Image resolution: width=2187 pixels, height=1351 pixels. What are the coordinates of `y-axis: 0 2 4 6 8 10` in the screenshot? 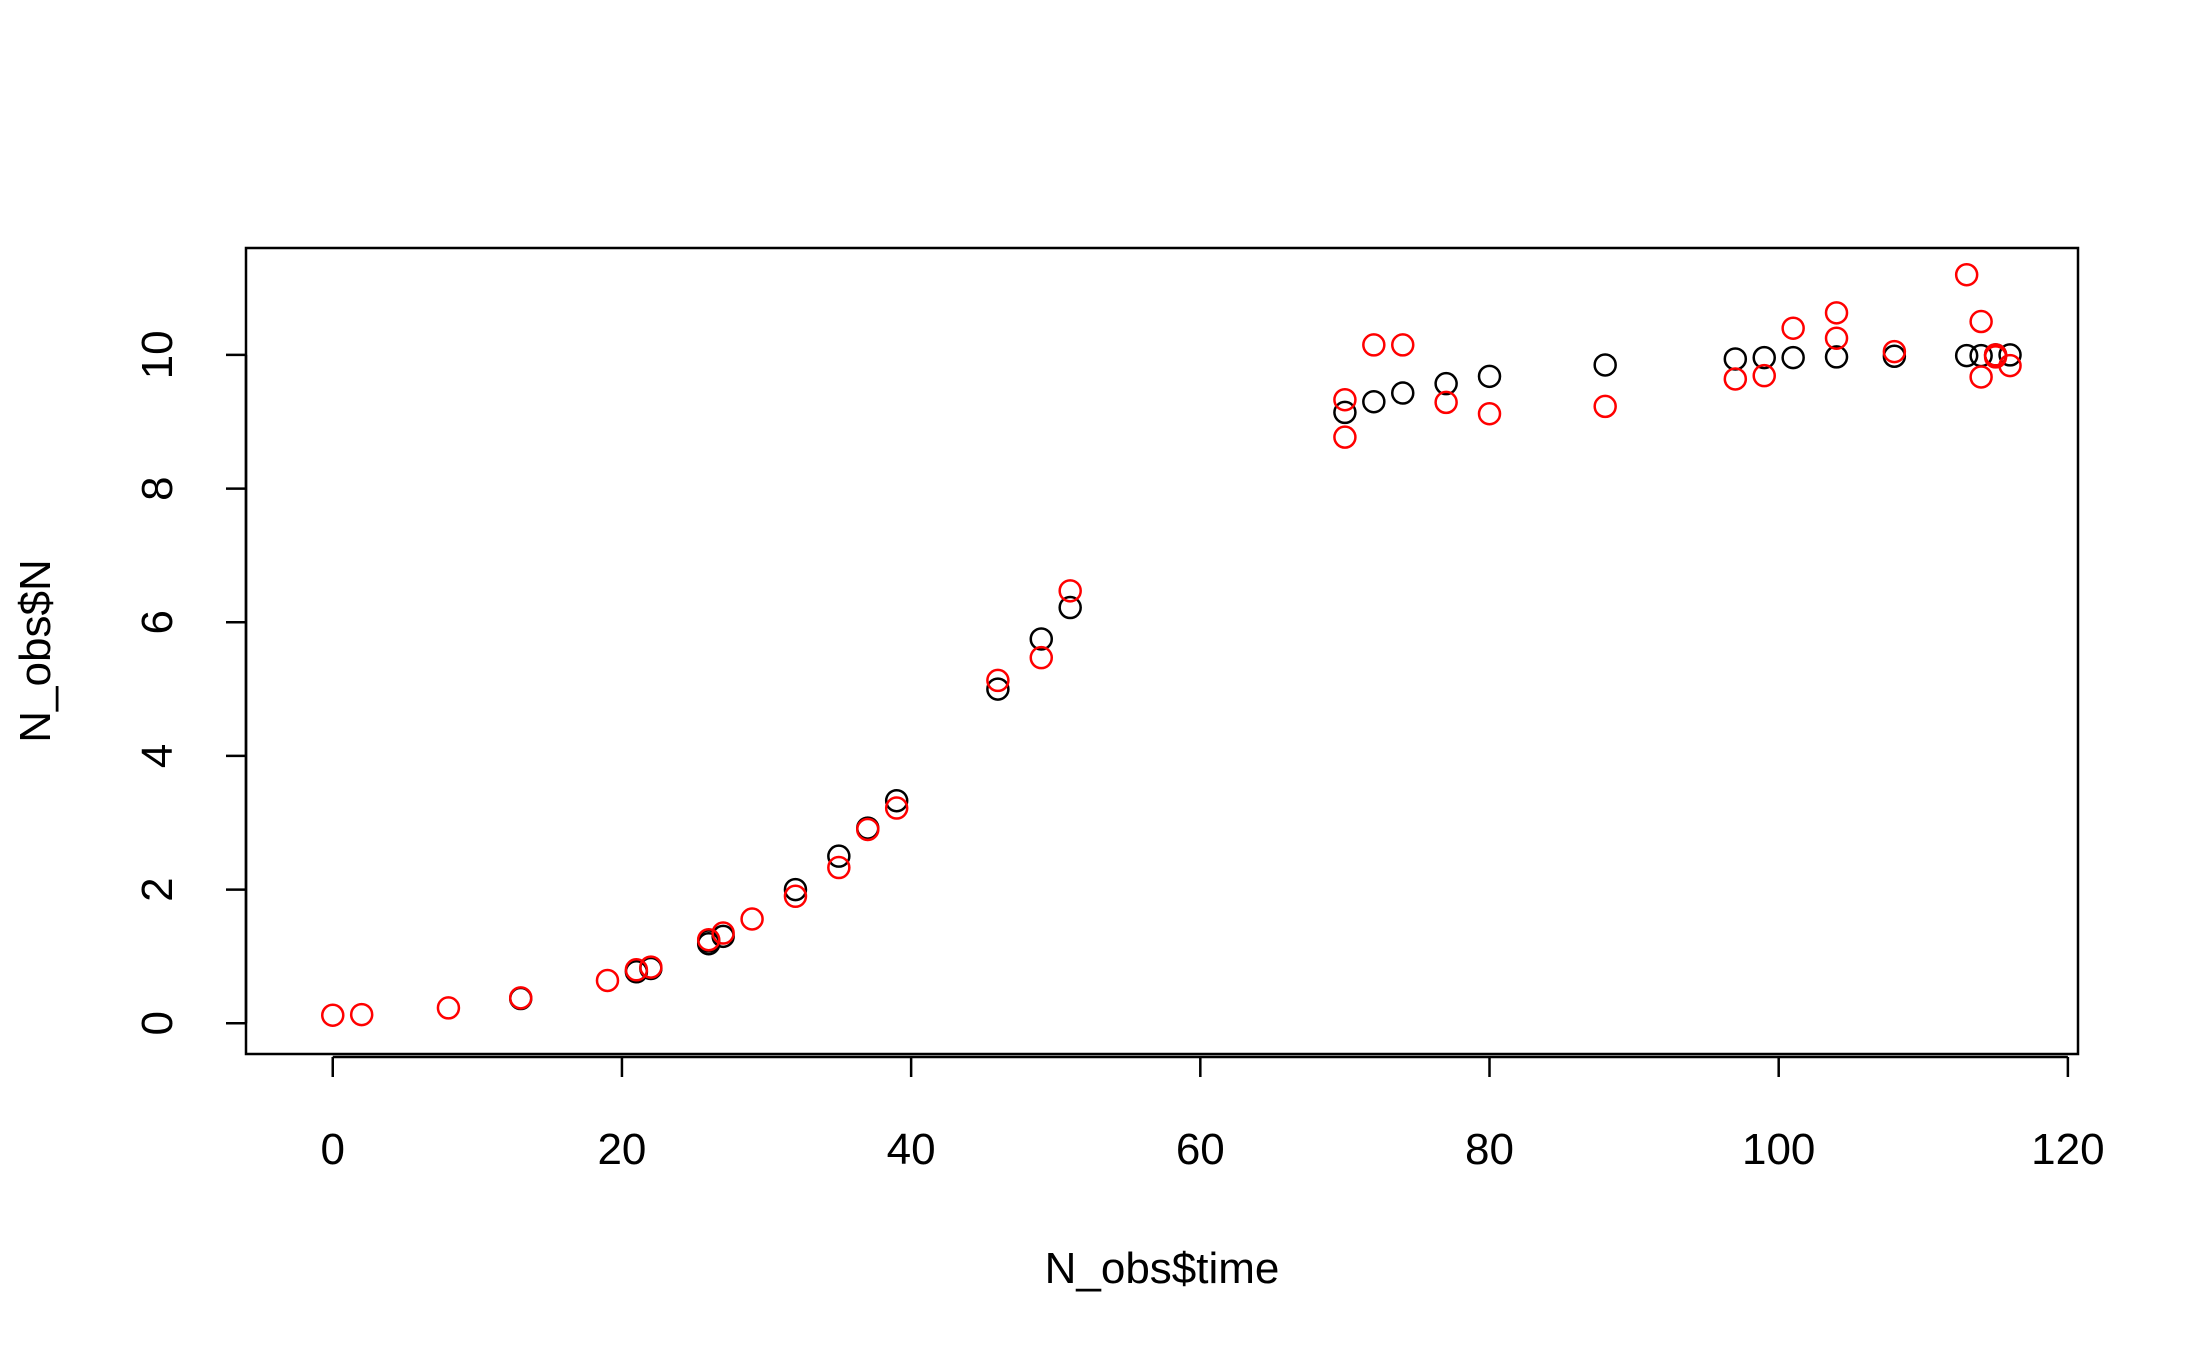 It's located at (190, 682).